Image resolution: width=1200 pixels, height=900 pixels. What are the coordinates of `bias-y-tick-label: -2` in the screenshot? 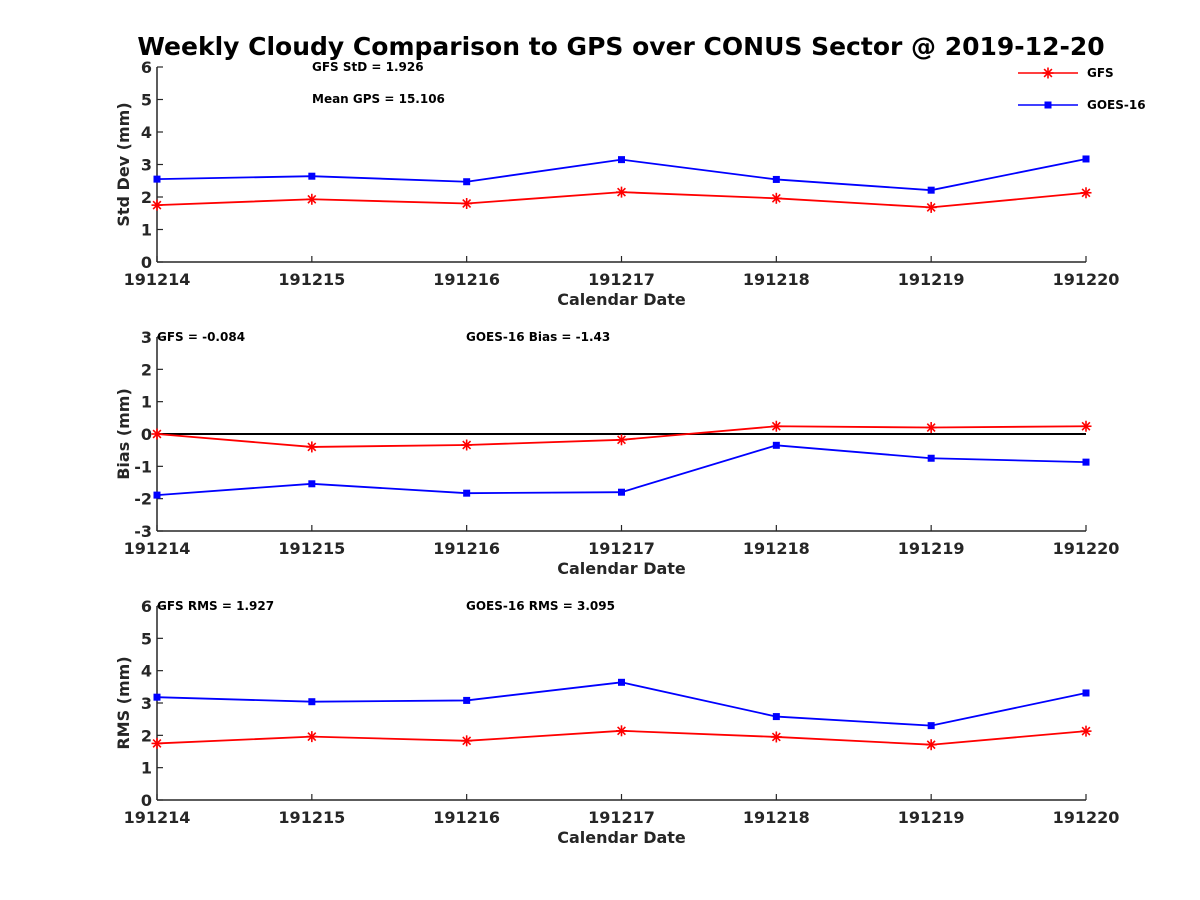 It's located at (143, 499).